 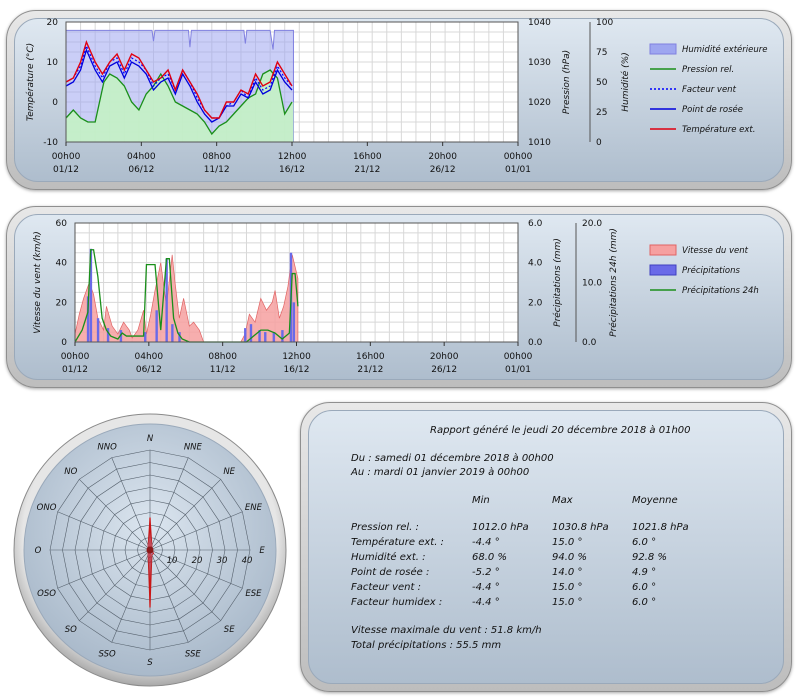 What do you see at coordinates (388, 557) in the screenshot?
I see `report-row-label: Humidité ext. :` at bounding box center [388, 557].